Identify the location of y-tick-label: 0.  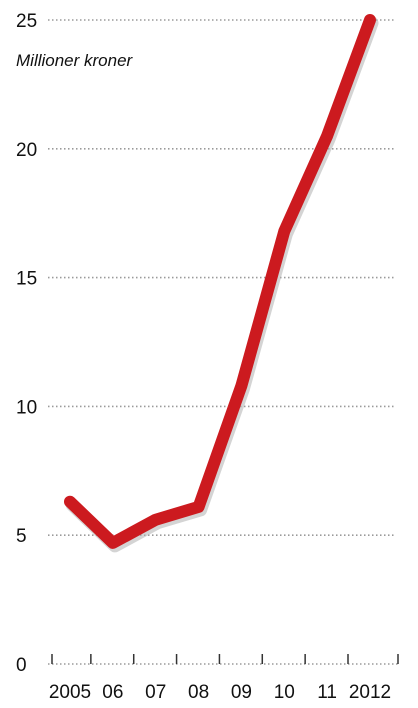
(21, 665).